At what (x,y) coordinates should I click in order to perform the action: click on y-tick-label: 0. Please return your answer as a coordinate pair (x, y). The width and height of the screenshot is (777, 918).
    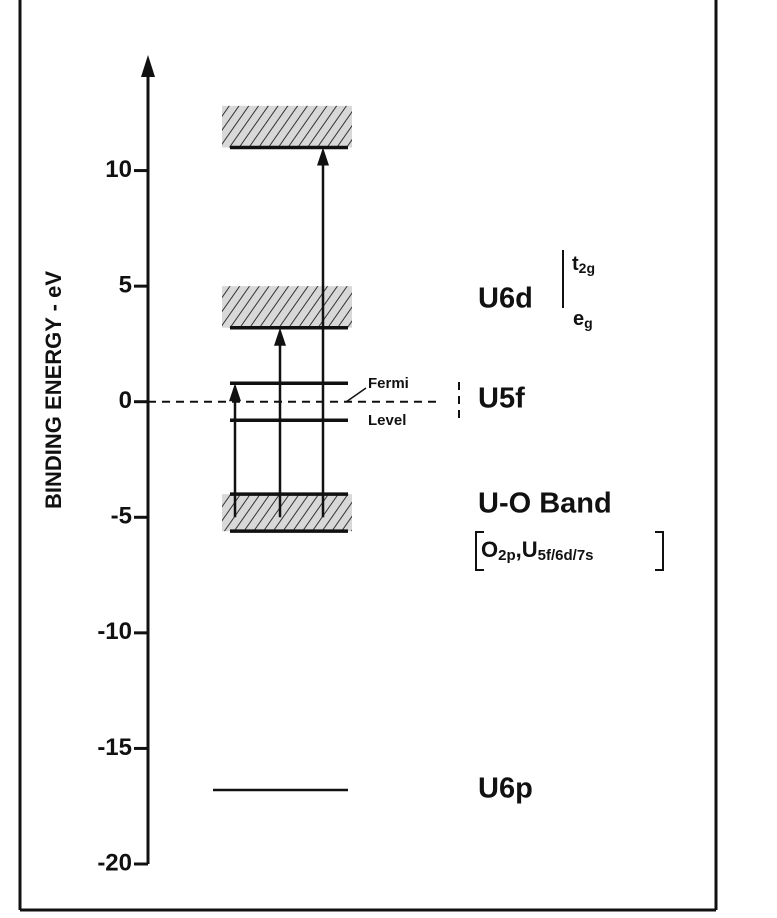
    Looking at the image, I should click on (125, 400).